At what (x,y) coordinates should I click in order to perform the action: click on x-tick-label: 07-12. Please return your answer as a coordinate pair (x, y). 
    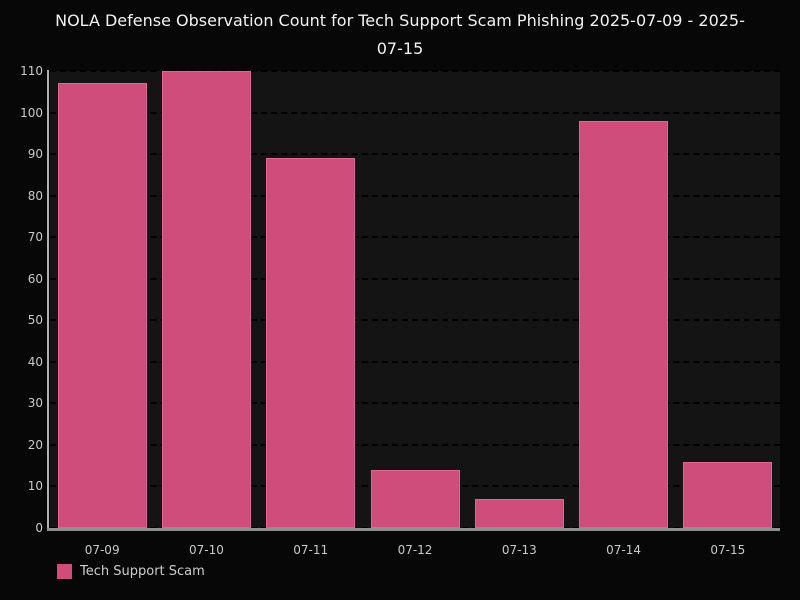
    Looking at the image, I should click on (415, 550).